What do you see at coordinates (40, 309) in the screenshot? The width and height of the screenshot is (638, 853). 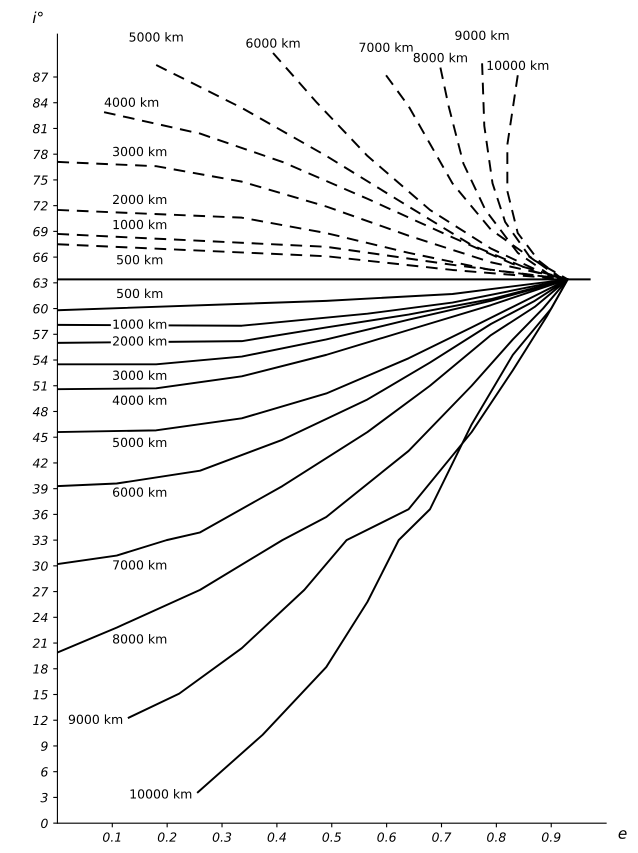 I see `y-tick-label: 60` at bounding box center [40, 309].